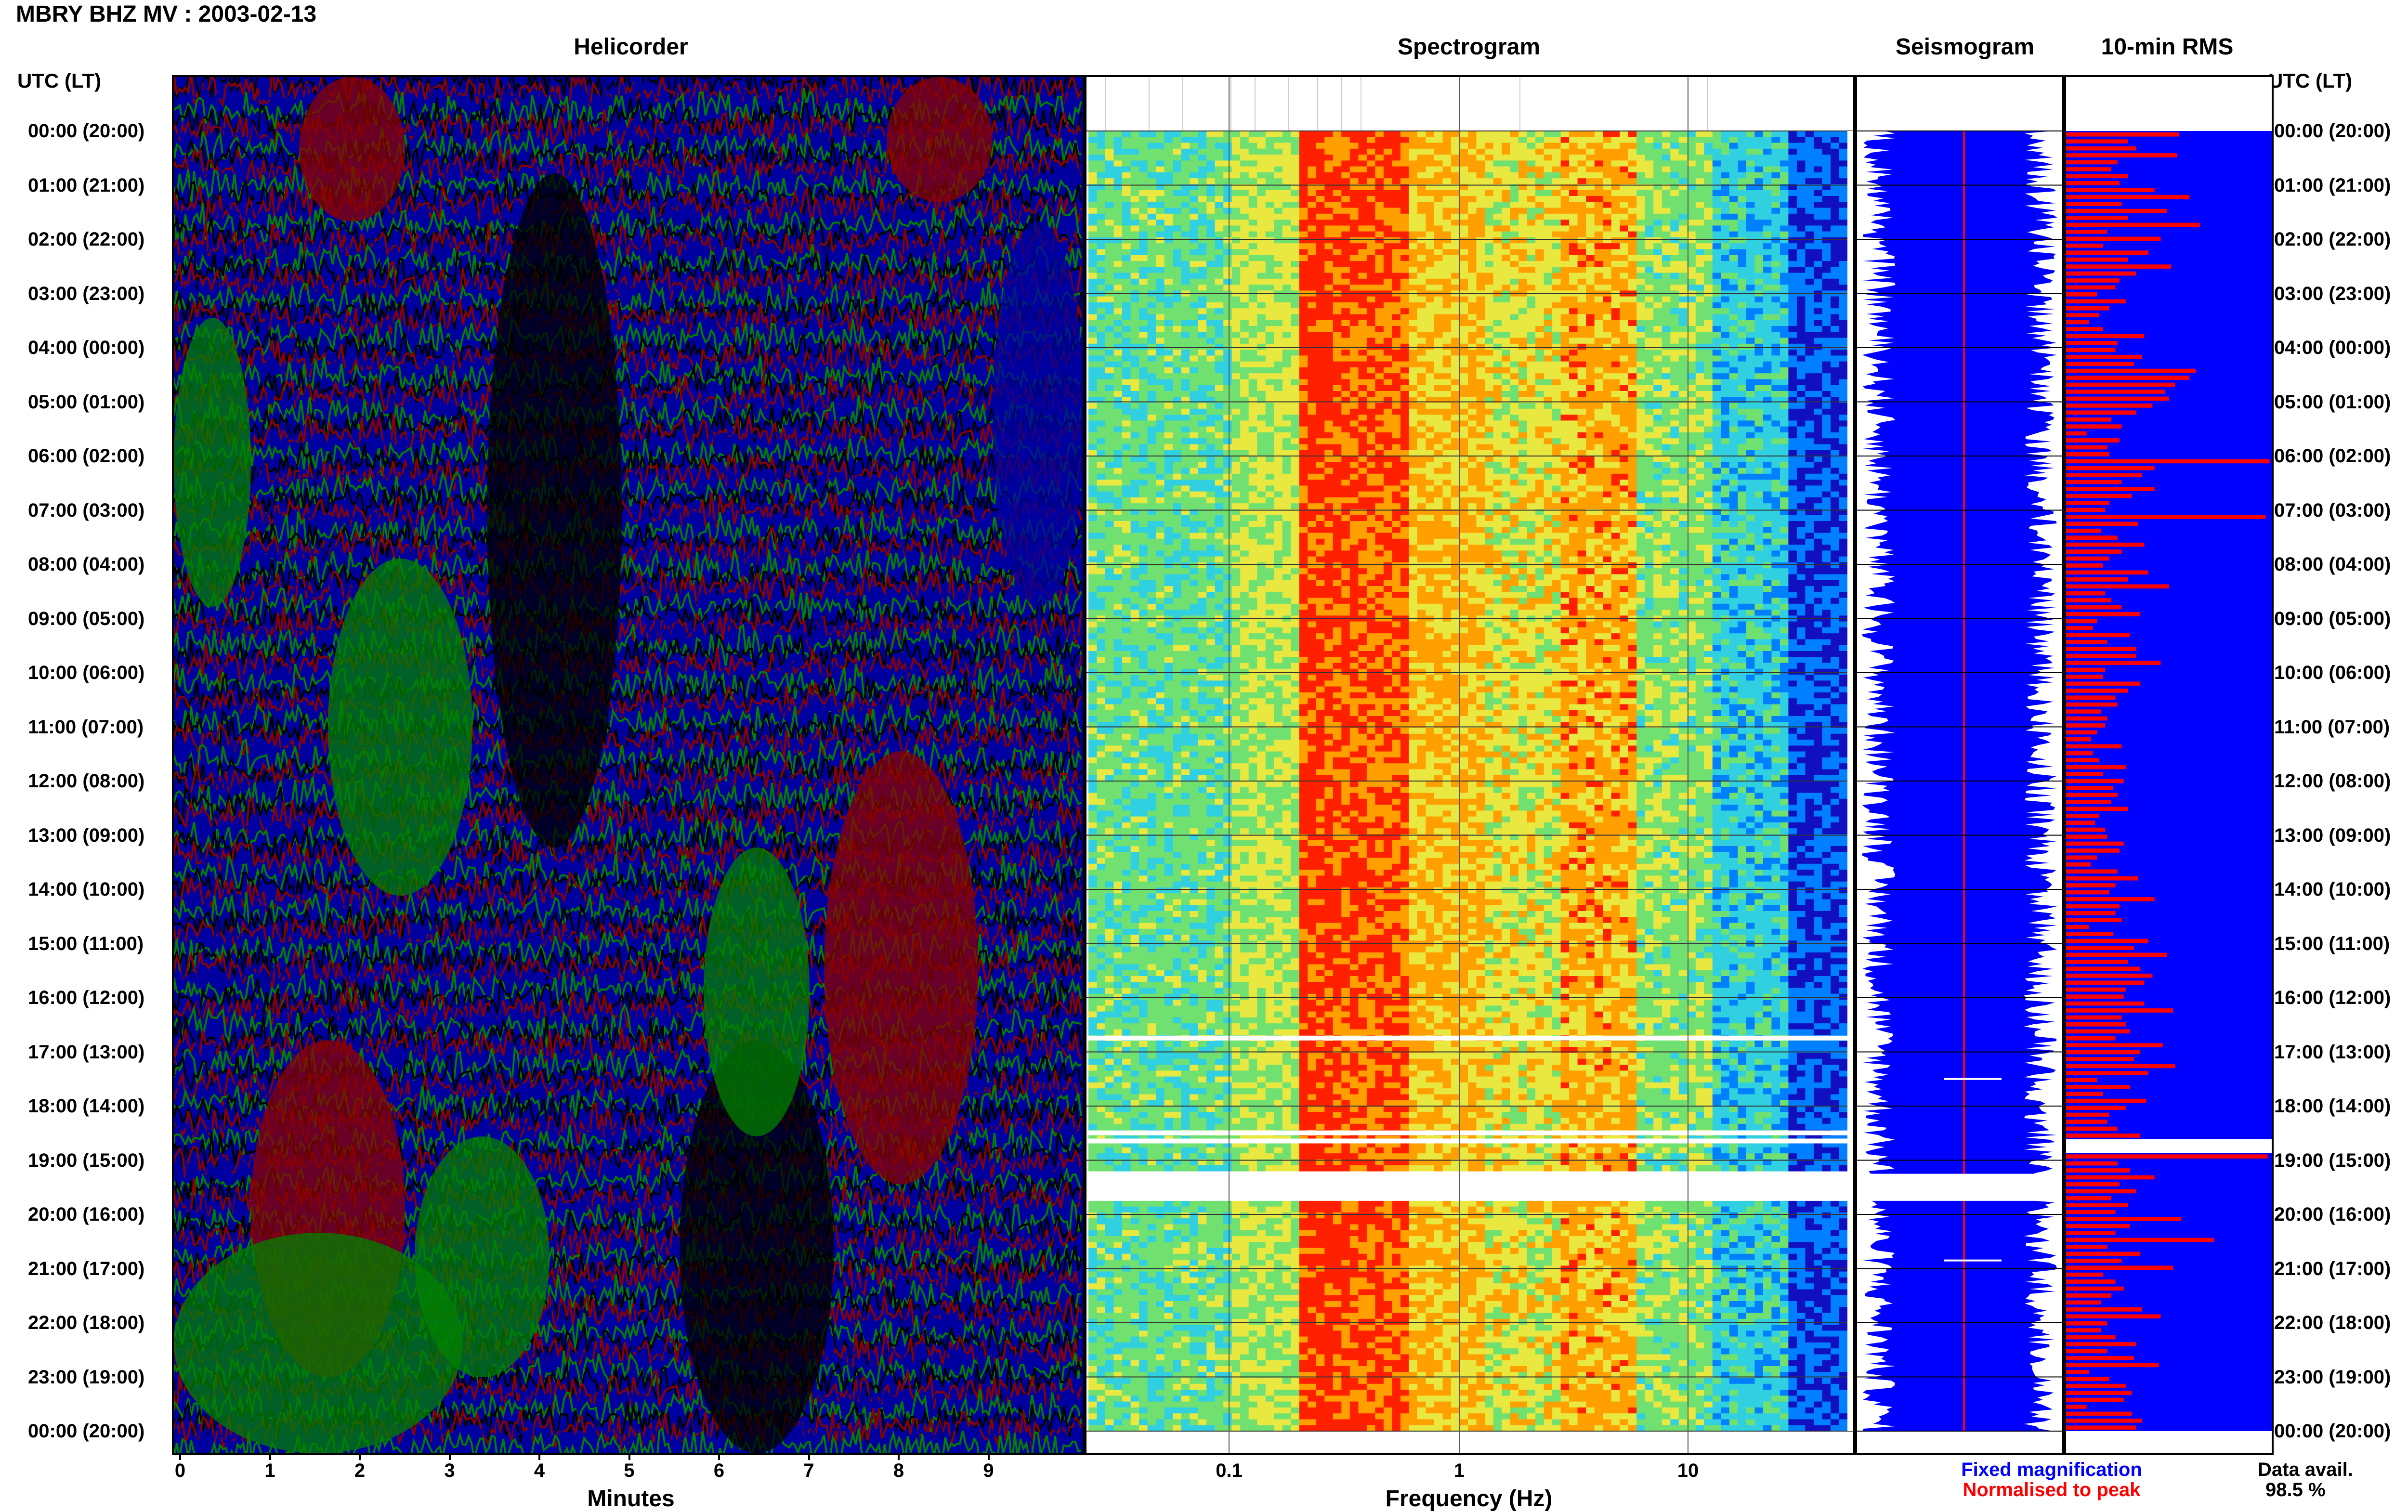 This screenshot has height=1512, width=2408. I want to click on time-label-right: 09:00 (05:00), so click(2332, 618).